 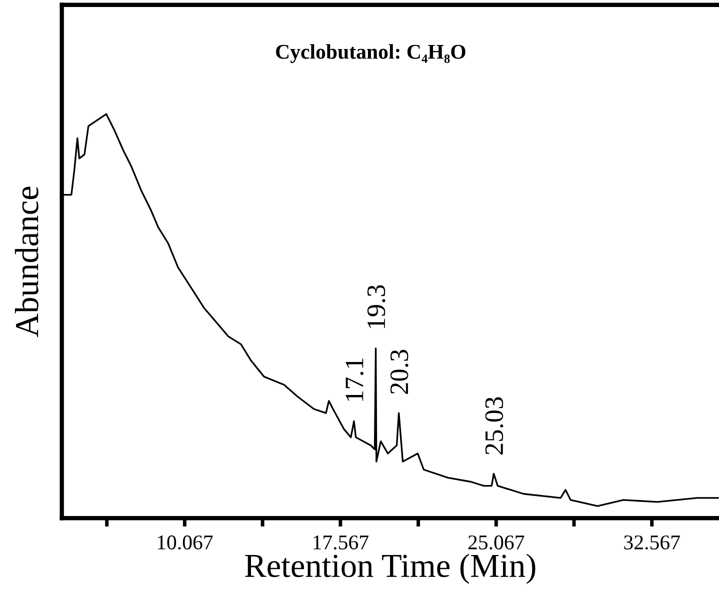 What do you see at coordinates (390, 569) in the screenshot?
I see `x-axis-title: Retention Time (Min)` at bounding box center [390, 569].